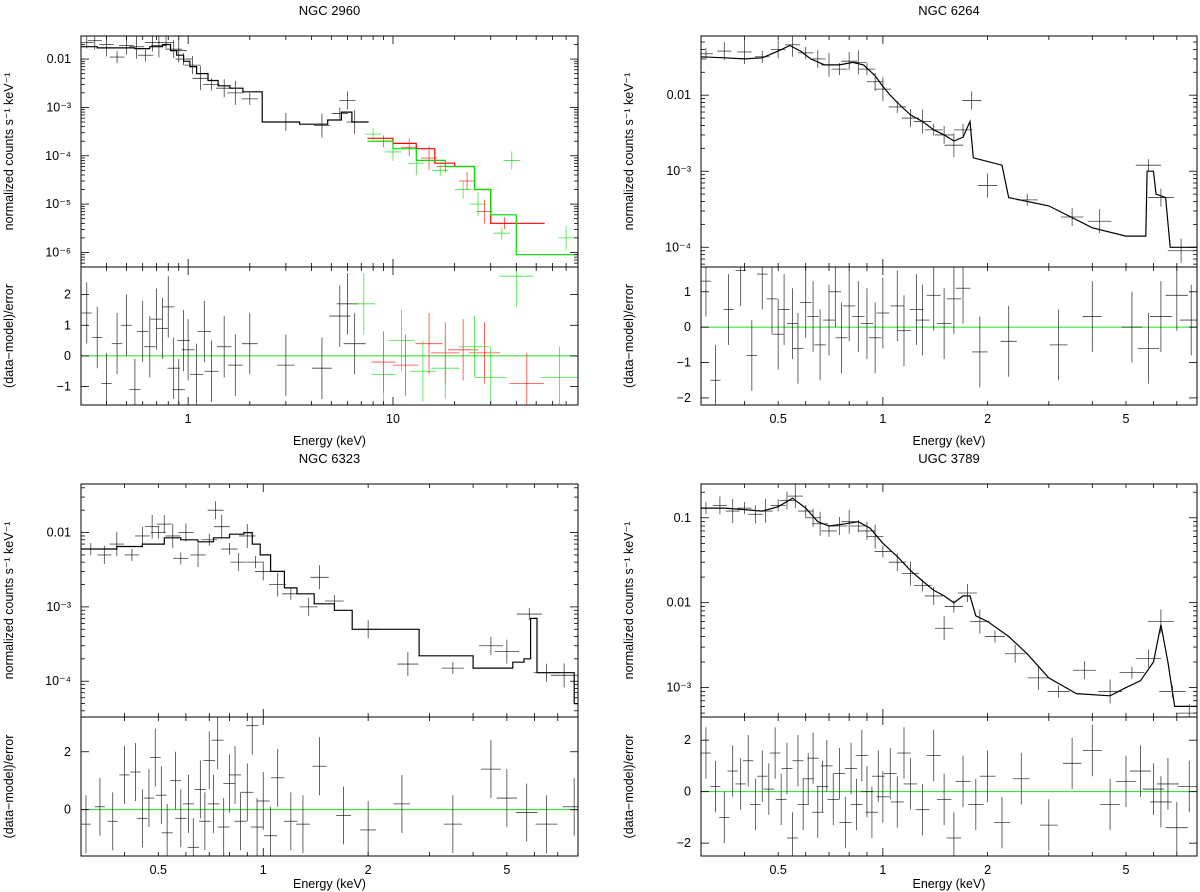  What do you see at coordinates (393, 419) in the screenshot?
I see `x-tick-label: 10` at bounding box center [393, 419].